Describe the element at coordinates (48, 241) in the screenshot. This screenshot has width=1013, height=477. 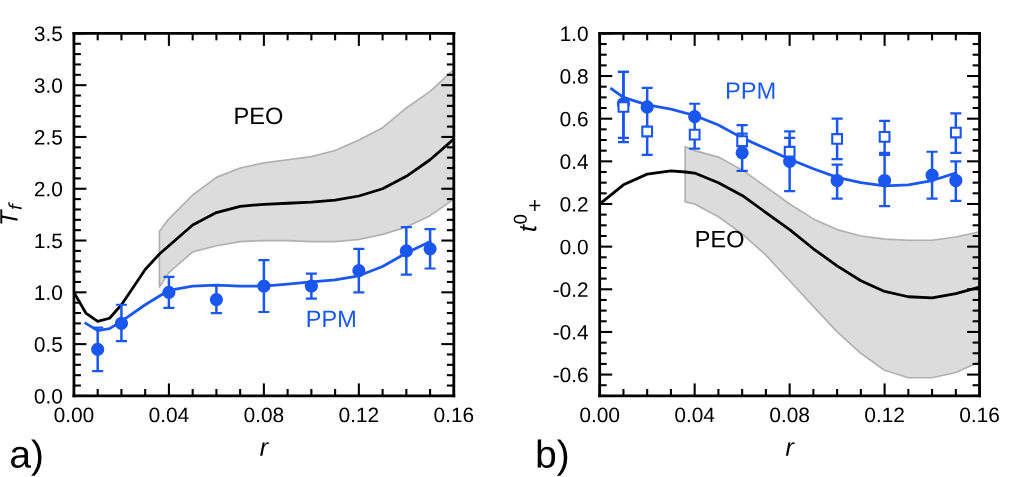
I see `y-tick-label: 1.5` at that location.